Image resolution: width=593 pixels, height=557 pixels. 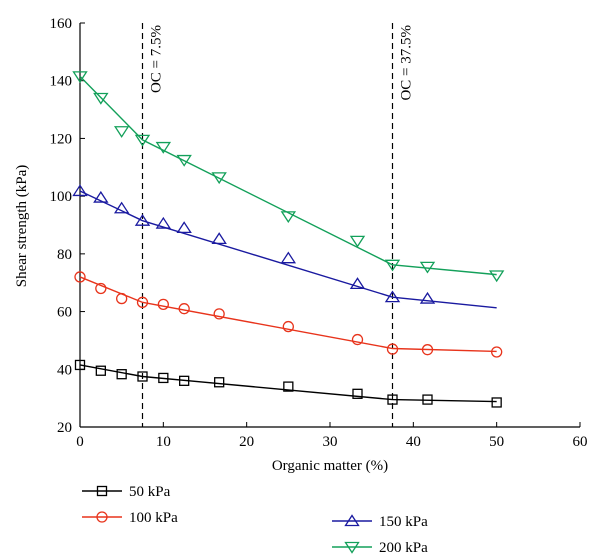 What do you see at coordinates (64, 313) in the screenshot?
I see `y-tick-label: 60` at bounding box center [64, 313].